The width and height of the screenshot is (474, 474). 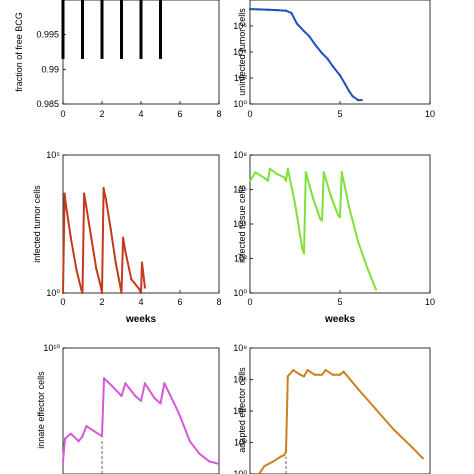 I want to click on y-tick-label: 0.995, so click(x=47, y=35).